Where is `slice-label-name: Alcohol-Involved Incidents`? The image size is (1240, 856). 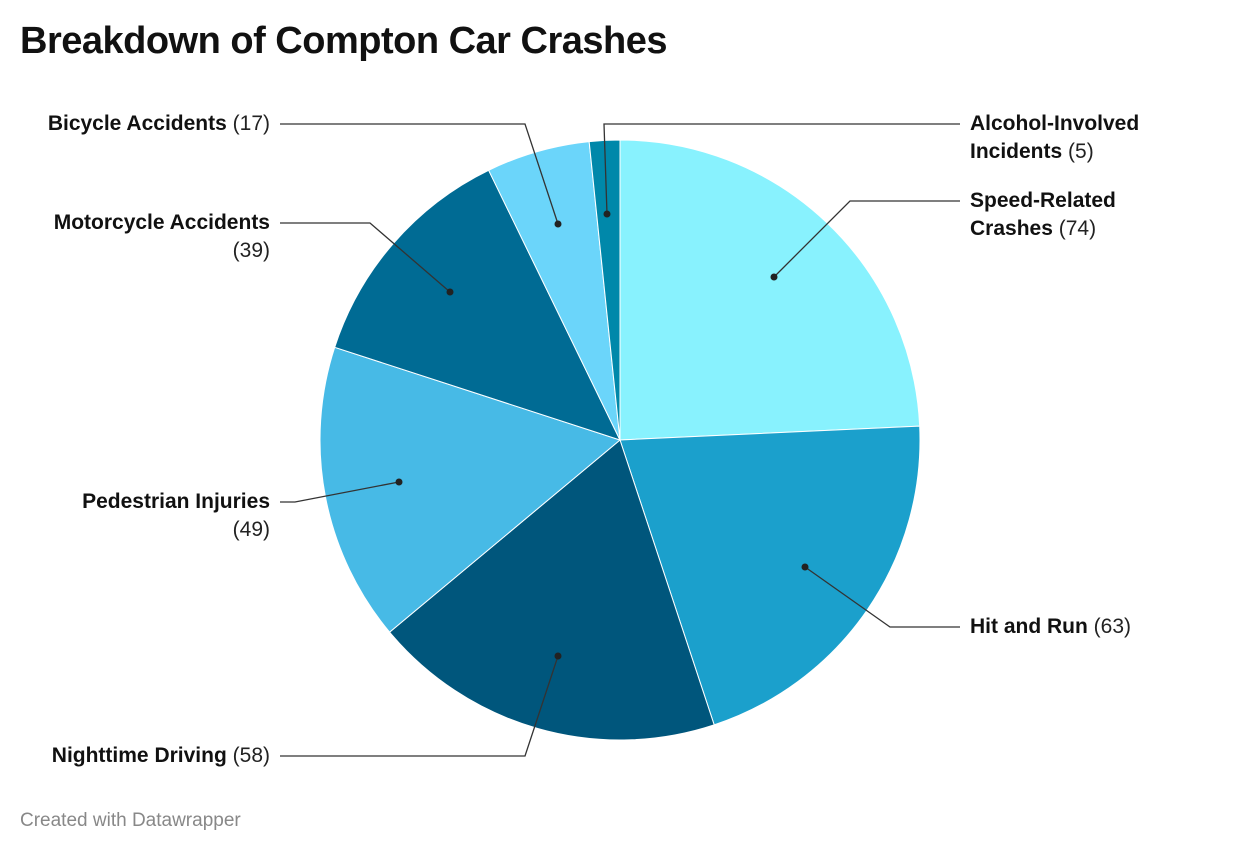 slice-label-name: Alcohol-Involved Incidents is located at coordinates (1055, 137).